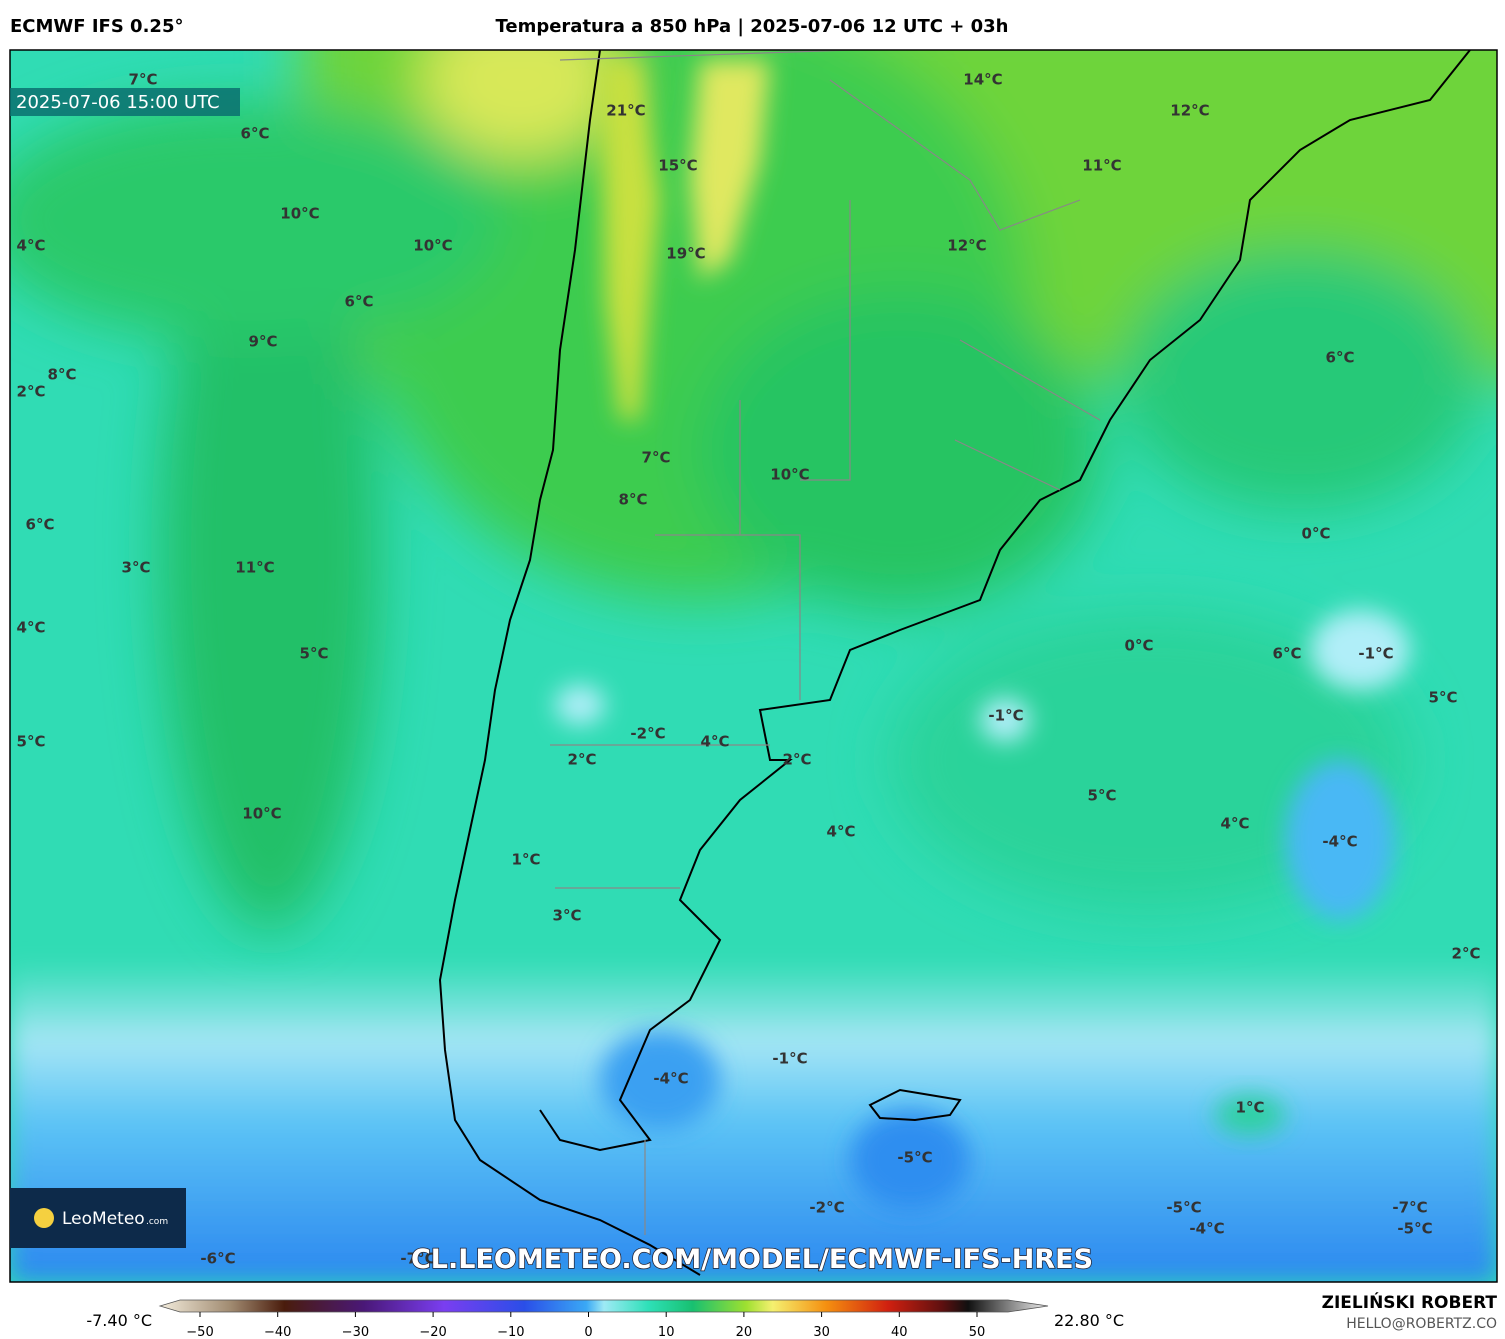 The image size is (1505, 1339). I want to click on colorbar-tick-label: 10, so click(666, 1332).